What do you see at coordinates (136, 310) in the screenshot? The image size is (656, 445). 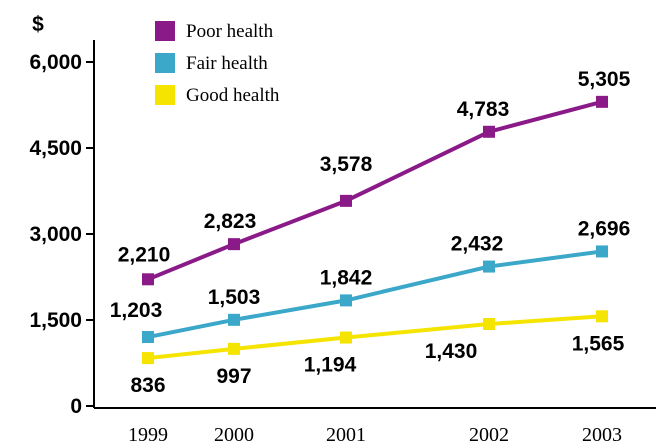 I see `data-label: 1,203` at bounding box center [136, 310].